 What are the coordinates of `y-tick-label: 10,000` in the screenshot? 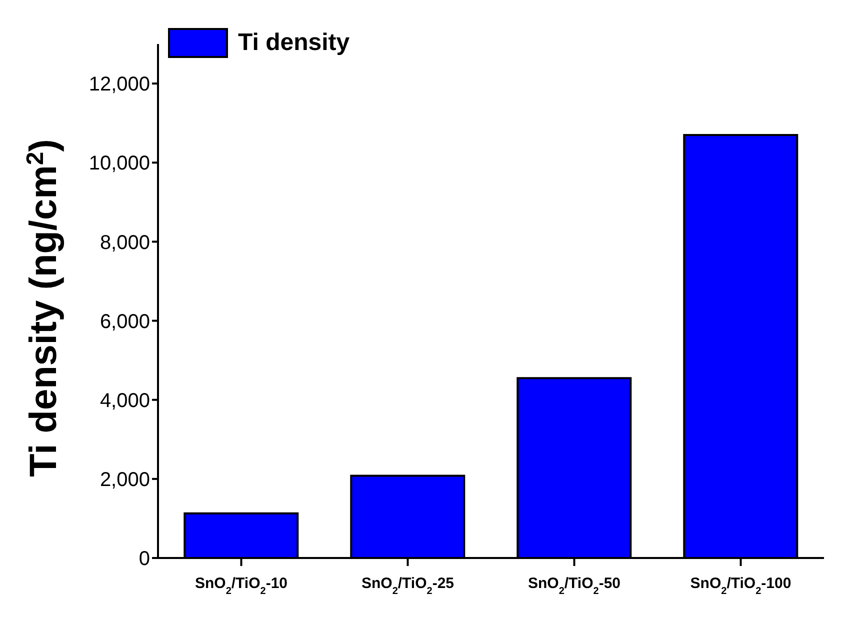 It's located at (119, 163).